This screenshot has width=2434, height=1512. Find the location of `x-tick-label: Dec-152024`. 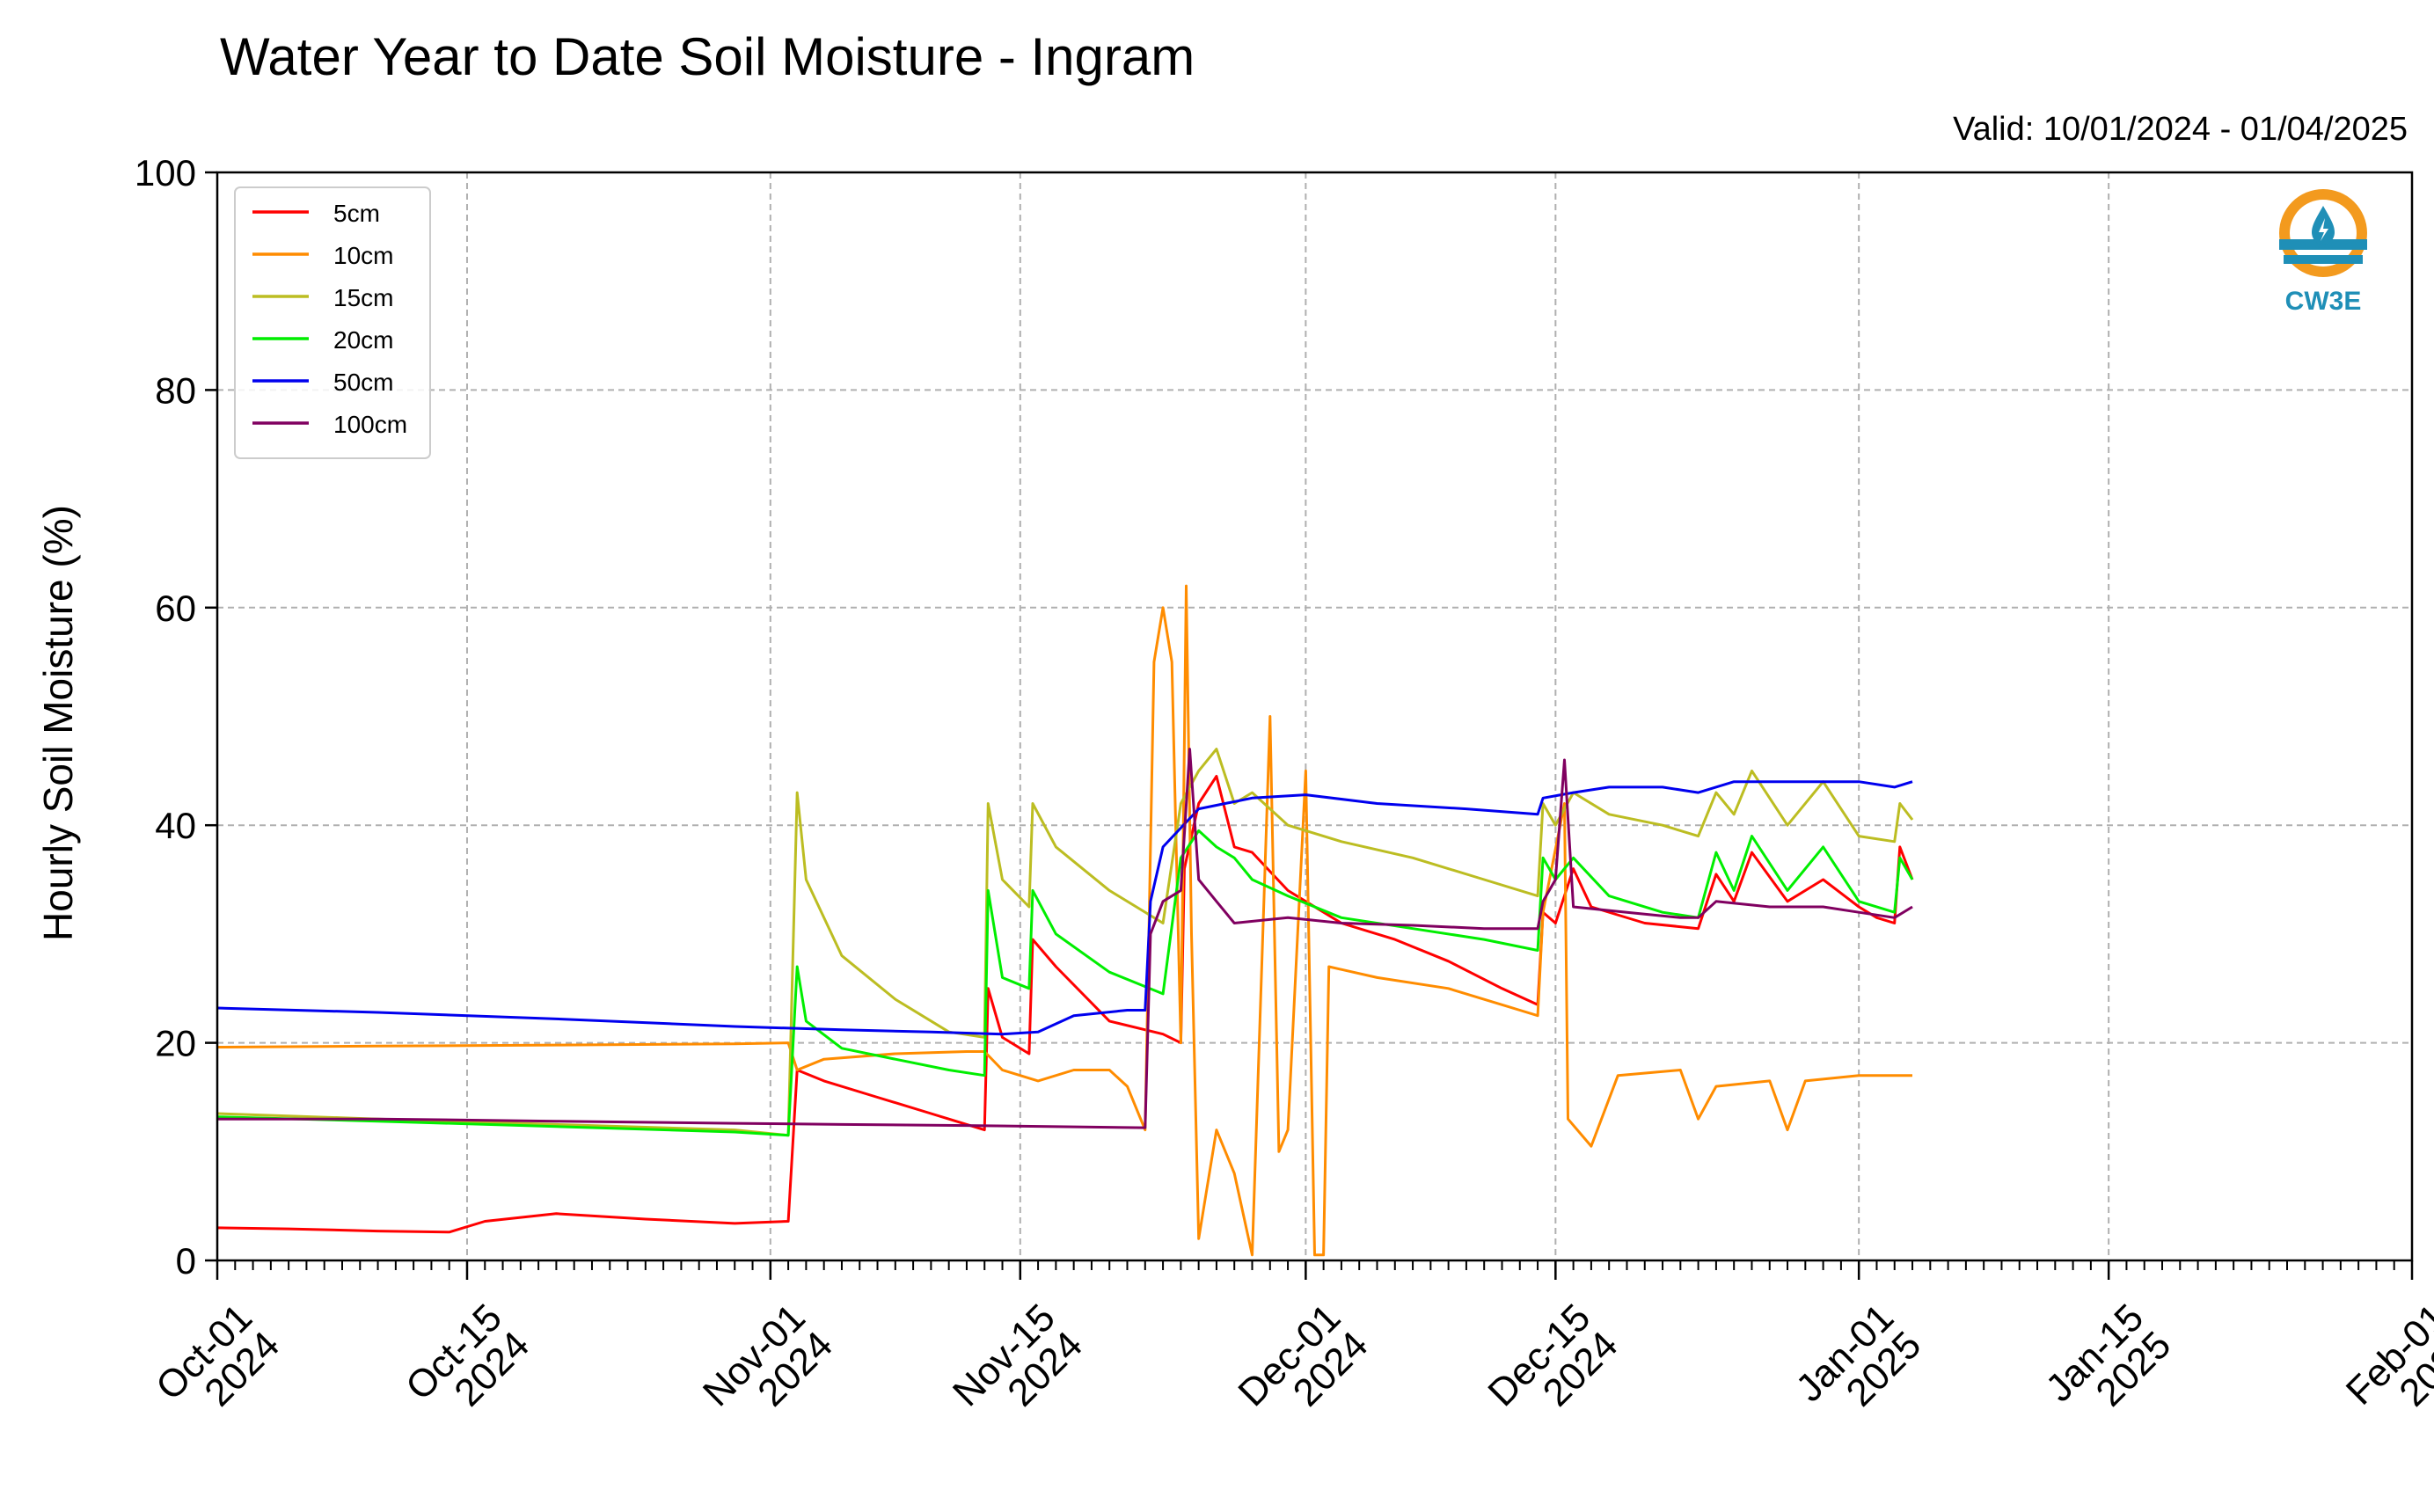

x-tick-label: Dec-152024 is located at coordinates (1553, 1369).